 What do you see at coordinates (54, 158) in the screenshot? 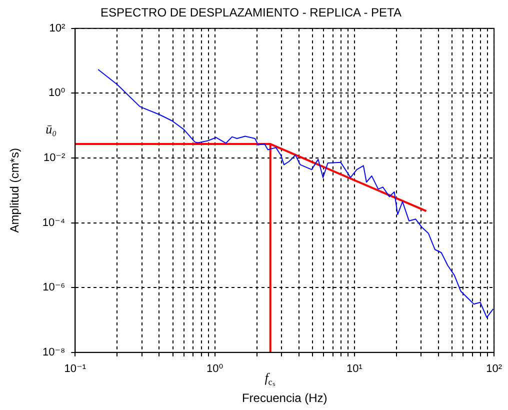
I see `y-tick-label: 10⁻²` at bounding box center [54, 158].